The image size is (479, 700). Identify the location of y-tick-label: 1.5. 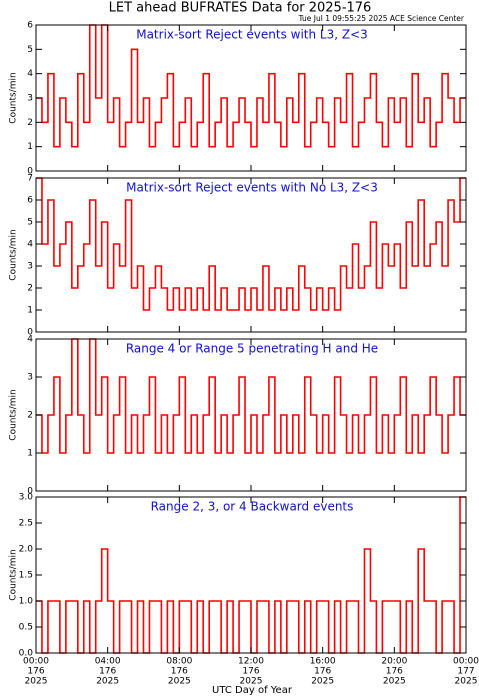
(26, 576).